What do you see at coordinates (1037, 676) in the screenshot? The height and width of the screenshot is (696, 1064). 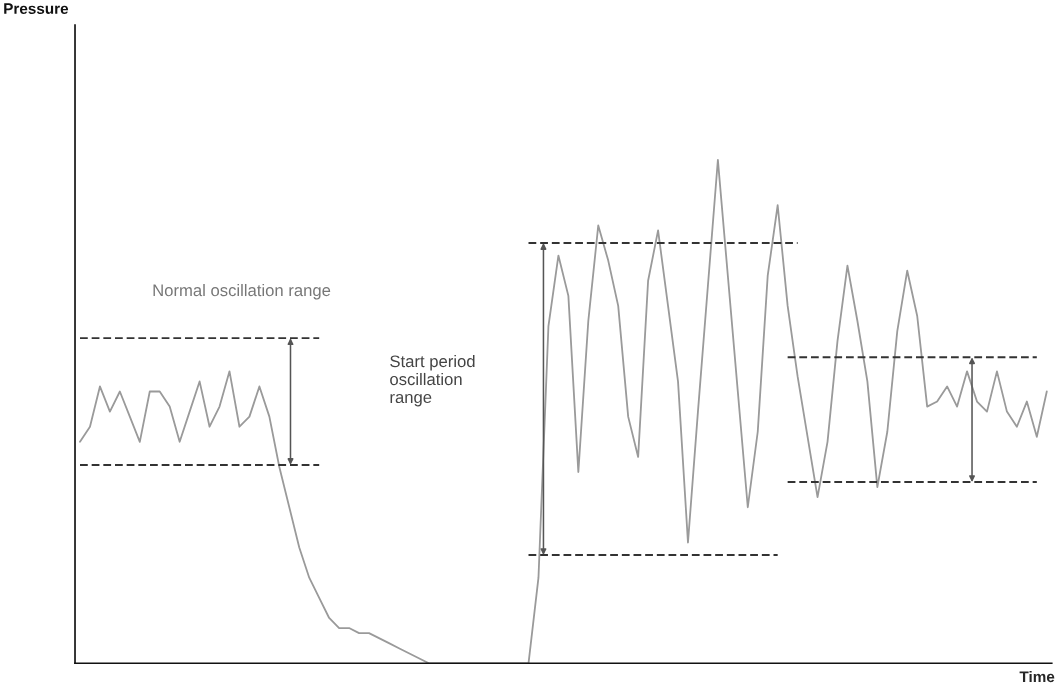 I see `x-axis-title: Time` at bounding box center [1037, 676].